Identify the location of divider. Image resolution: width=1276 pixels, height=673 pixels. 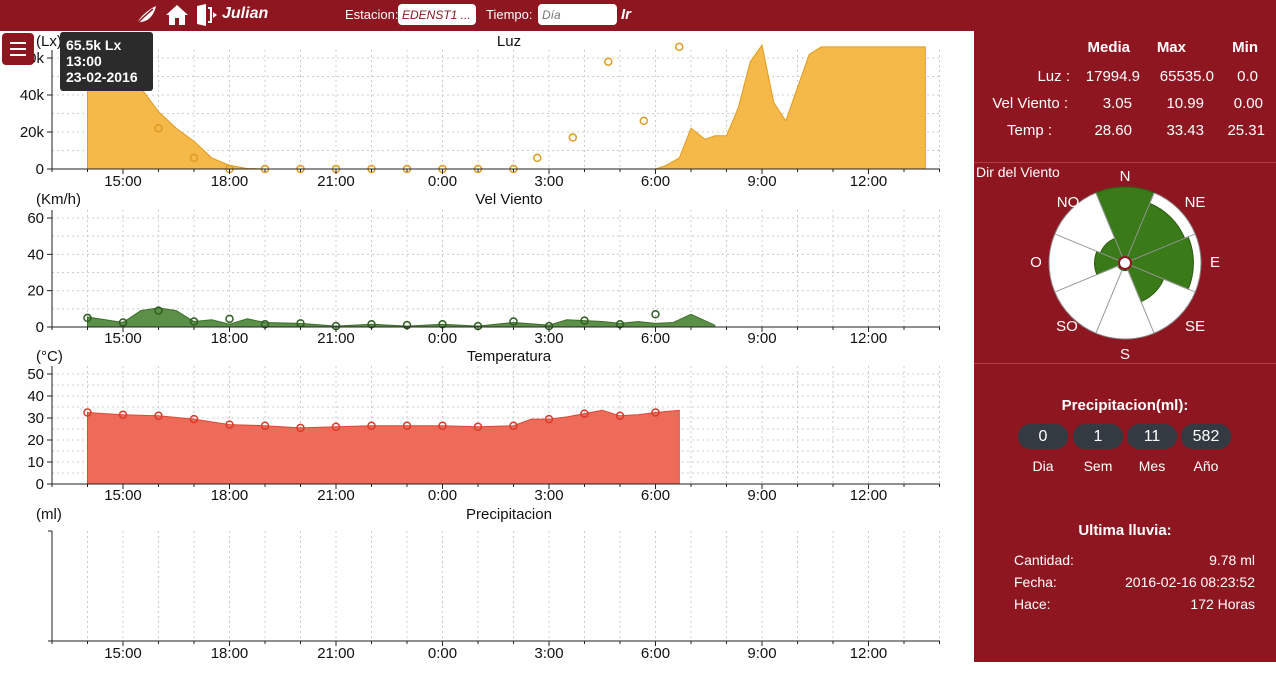
(1125, 363).